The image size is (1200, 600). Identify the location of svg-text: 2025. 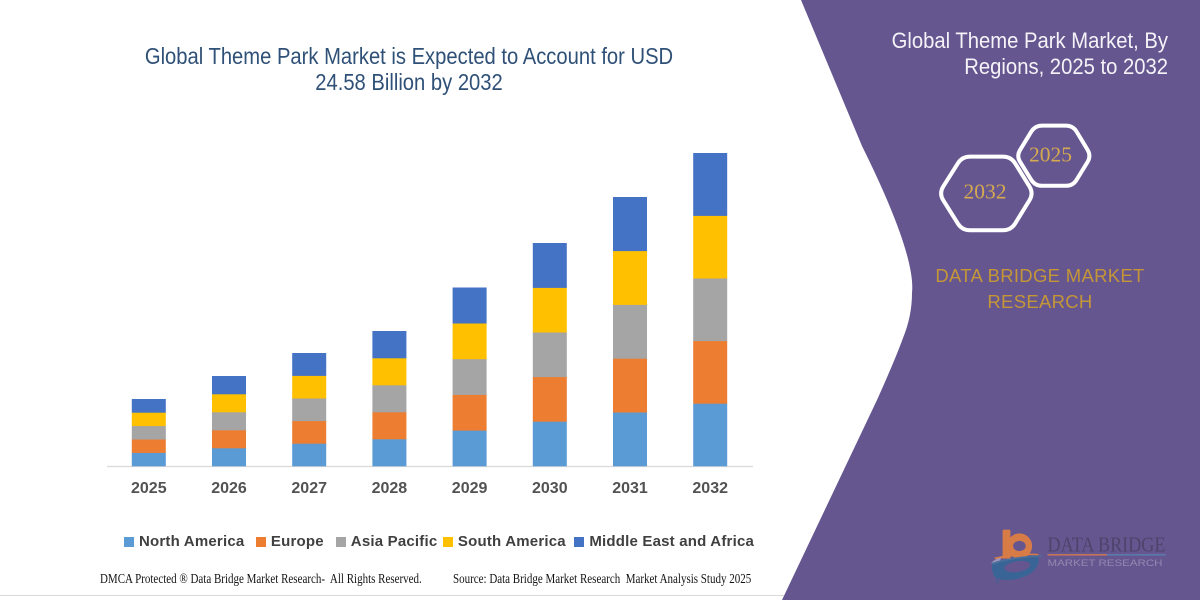
(1050, 155).